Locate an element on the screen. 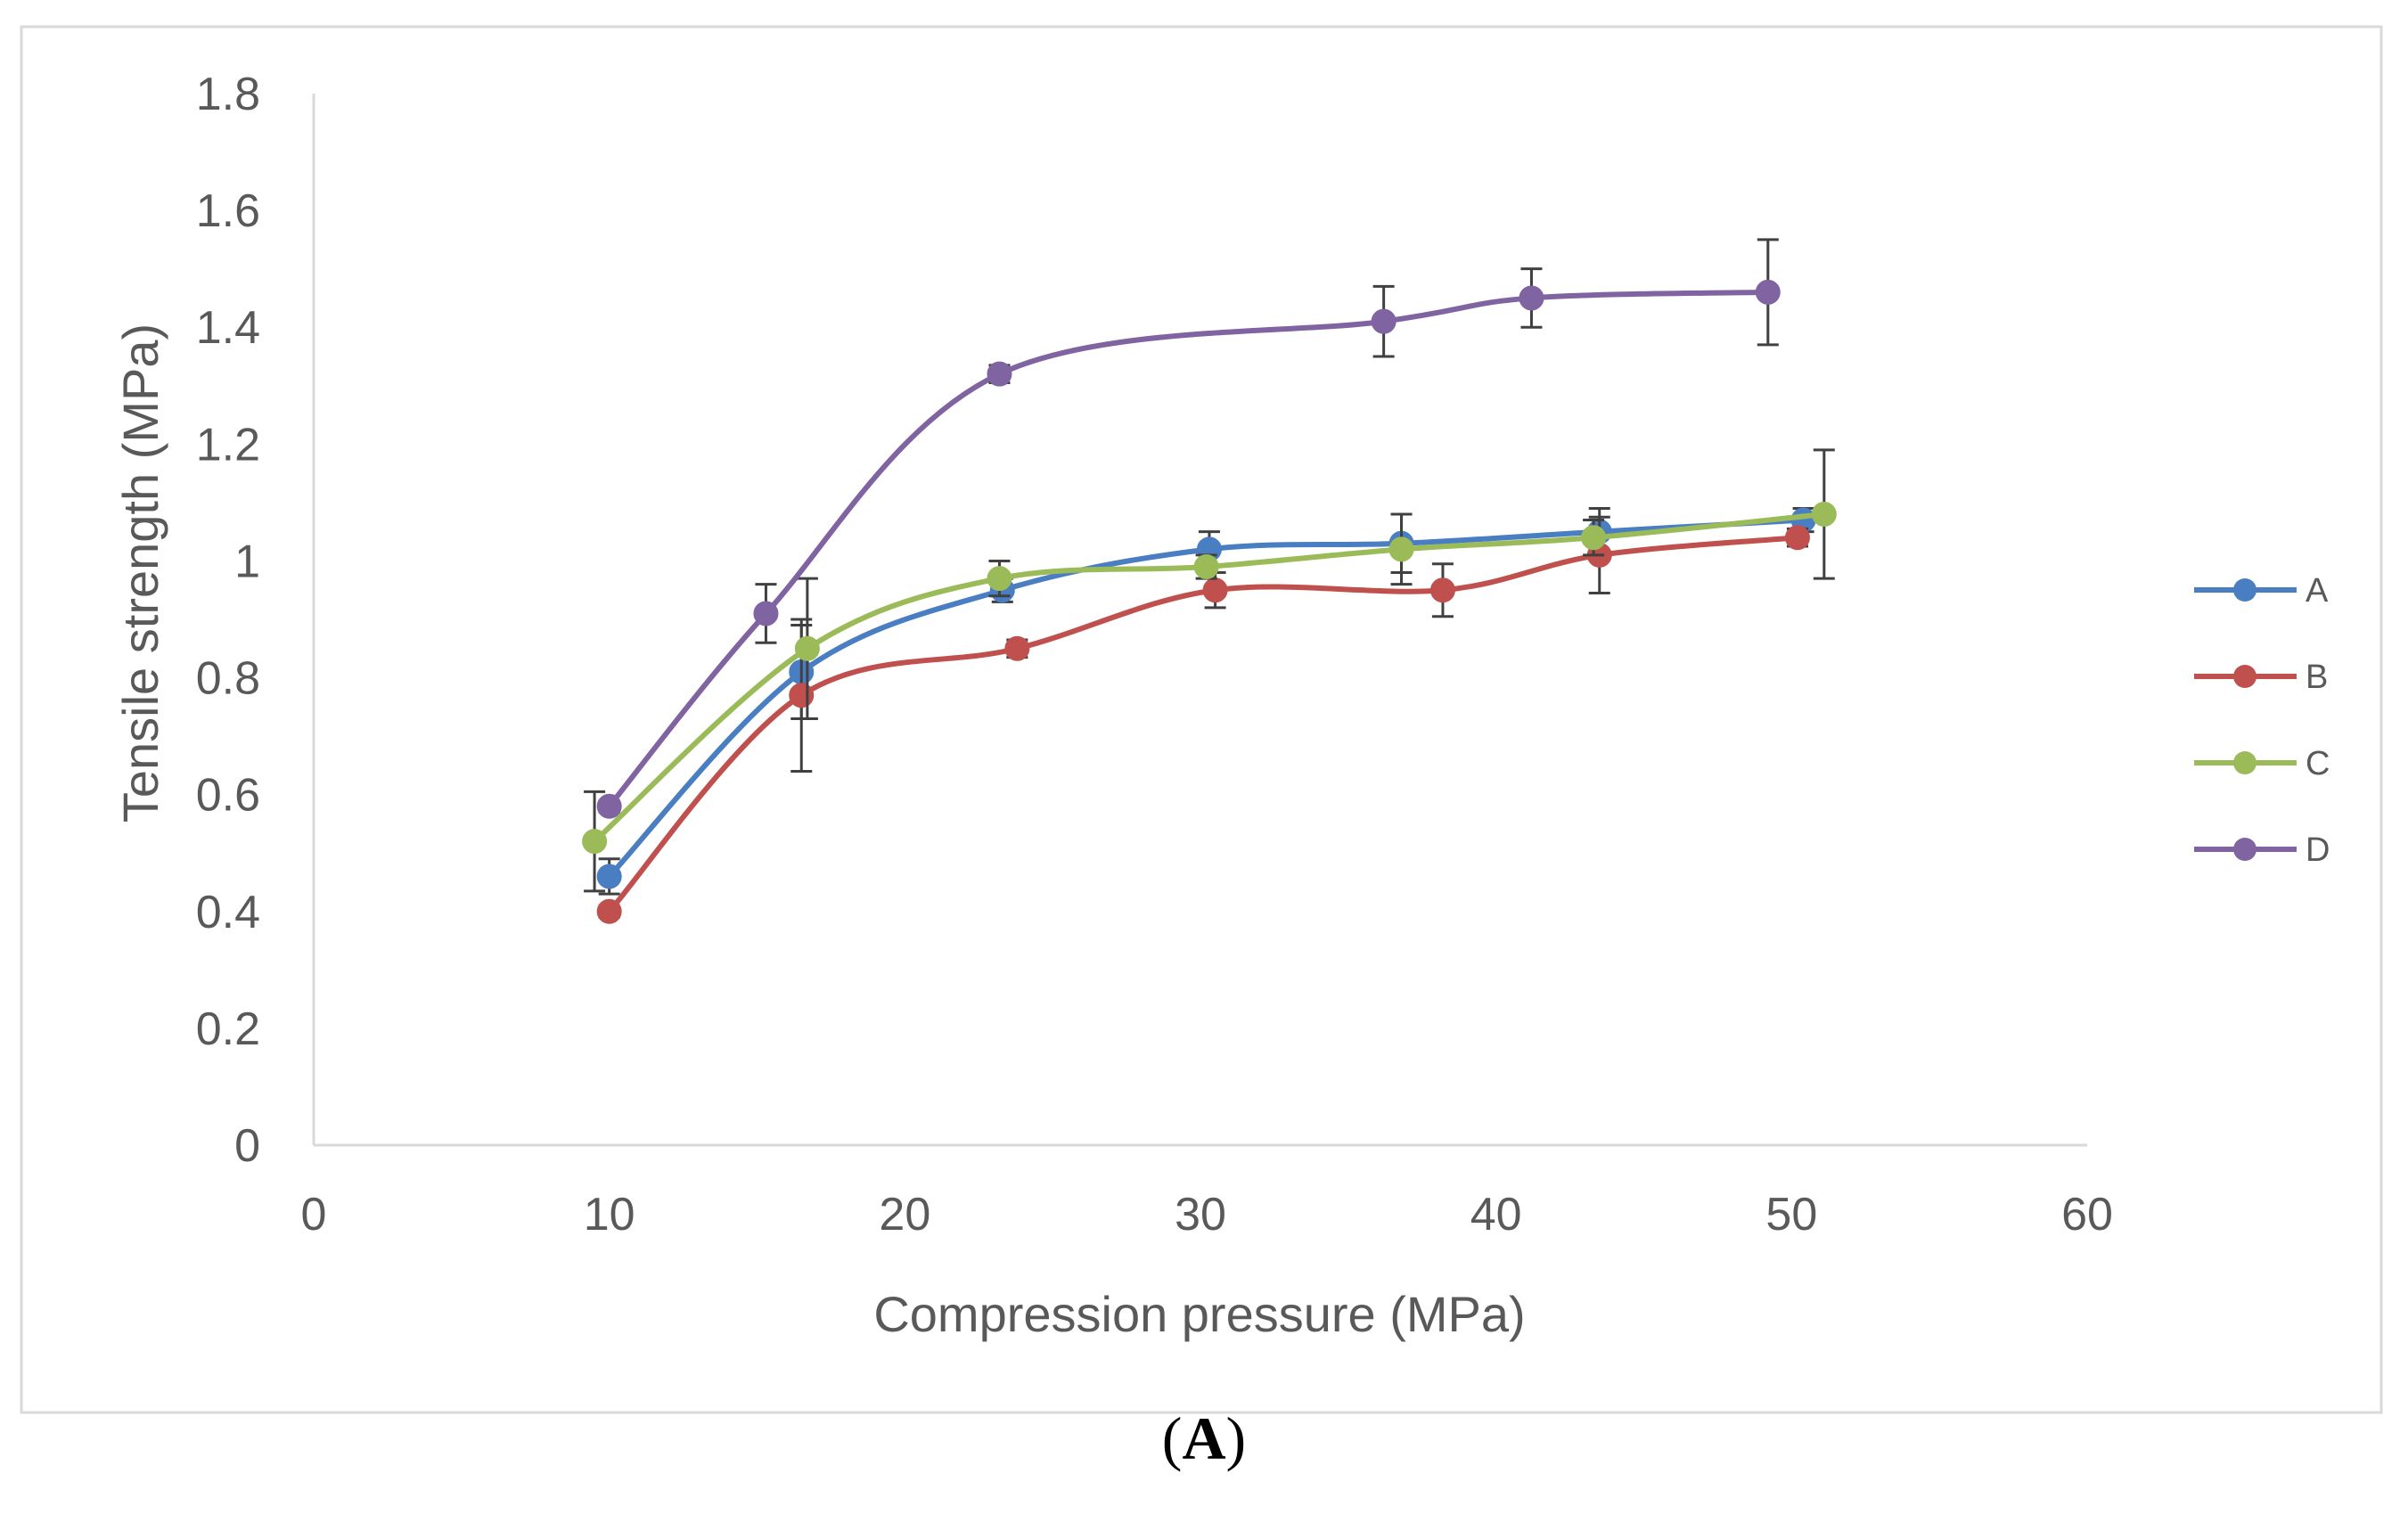 This screenshot has width=2408, height=1523. y-tick-label: 1.6 is located at coordinates (228, 211).